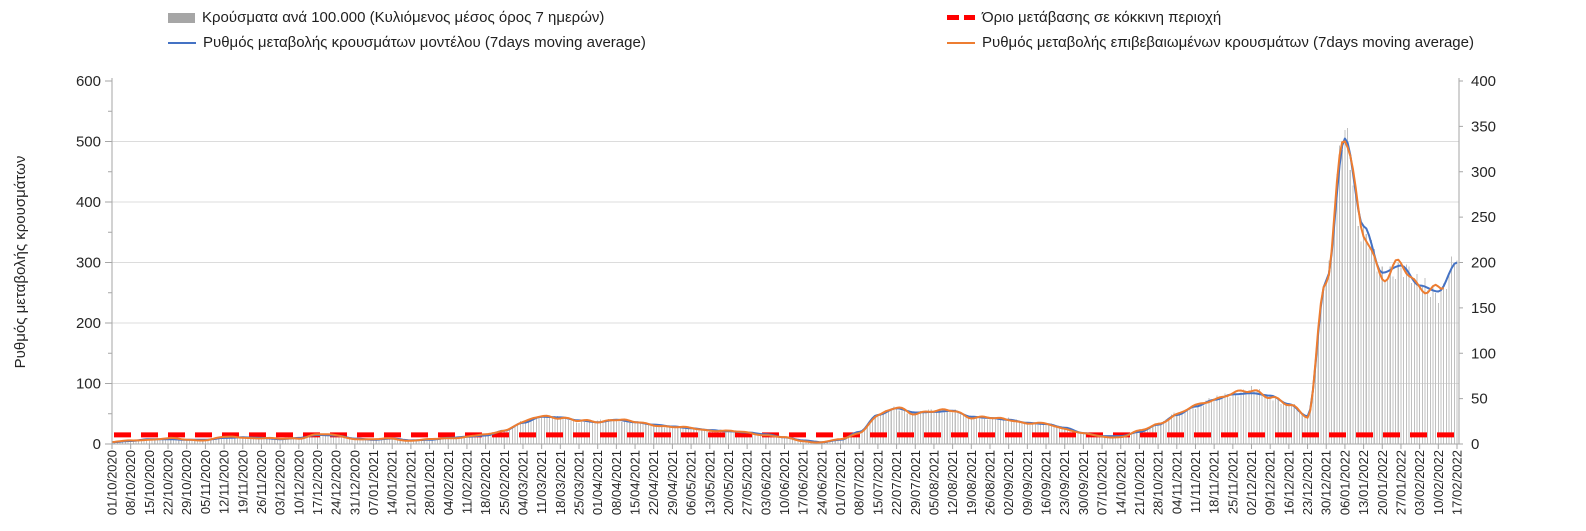 The height and width of the screenshot is (531, 1586). What do you see at coordinates (1064, 482) in the screenshot?
I see `x-tick-label: 23/09/2021` at bounding box center [1064, 482].